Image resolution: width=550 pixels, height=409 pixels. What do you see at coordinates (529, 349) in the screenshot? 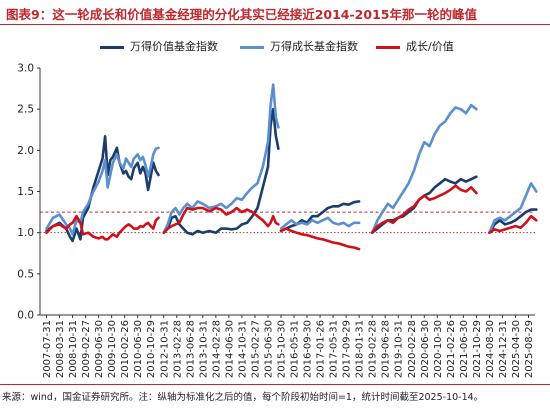
I see `x-tick-label: 2025-08-29` at bounding box center [529, 349].